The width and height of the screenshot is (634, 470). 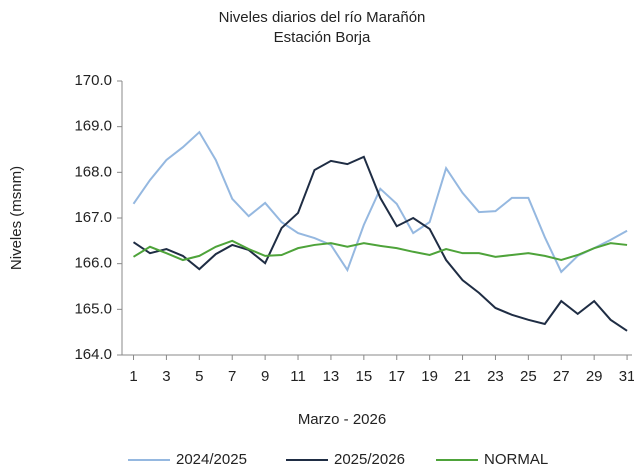 What do you see at coordinates (133, 376) in the screenshot?
I see `x-tick-label: 1` at bounding box center [133, 376].